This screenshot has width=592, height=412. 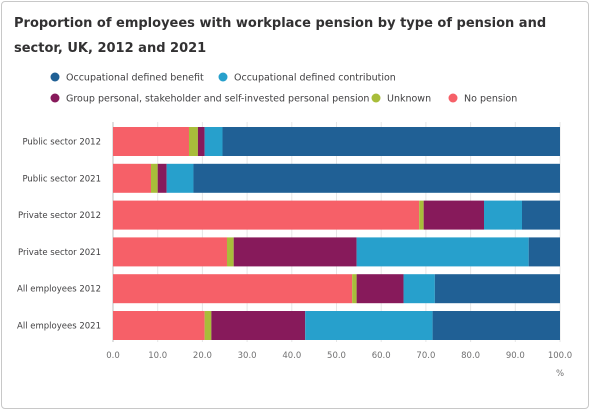 I want to click on legend-label-occupational-defined-contribution: Occupational defined contribution, so click(x=315, y=78).